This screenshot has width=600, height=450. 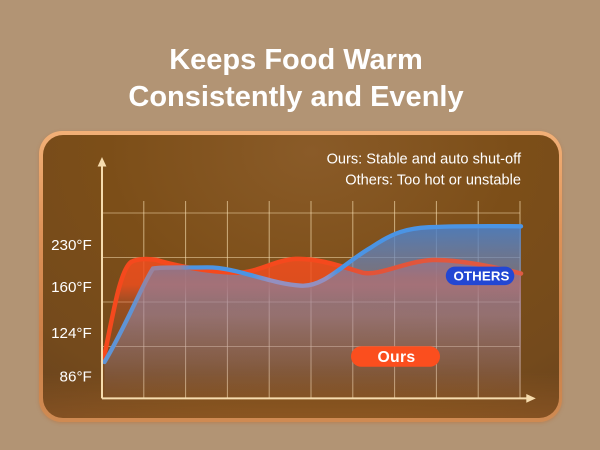 What do you see at coordinates (396, 357) in the screenshot?
I see `svg-text: Ours` at bounding box center [396, 357].